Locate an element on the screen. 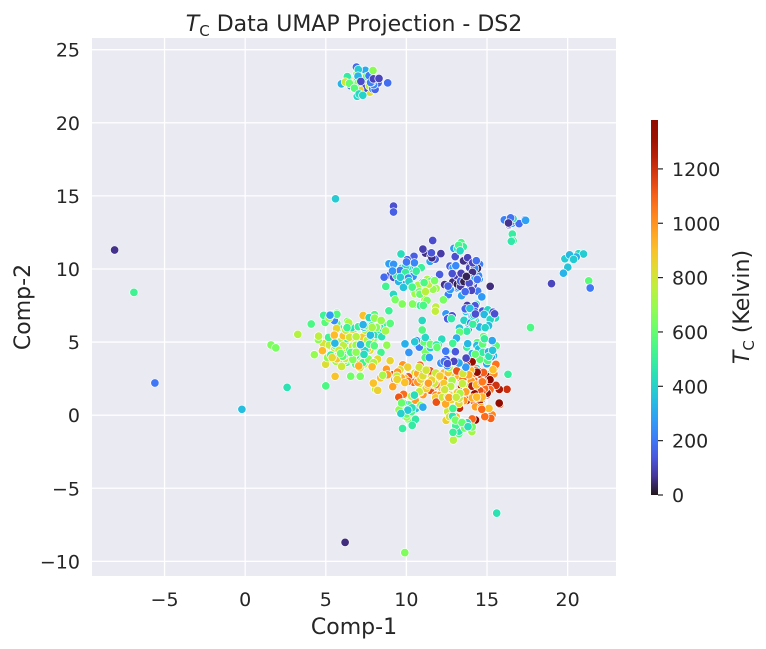  x-axis-label: Comp-1 is located at coordinates (354, 627).